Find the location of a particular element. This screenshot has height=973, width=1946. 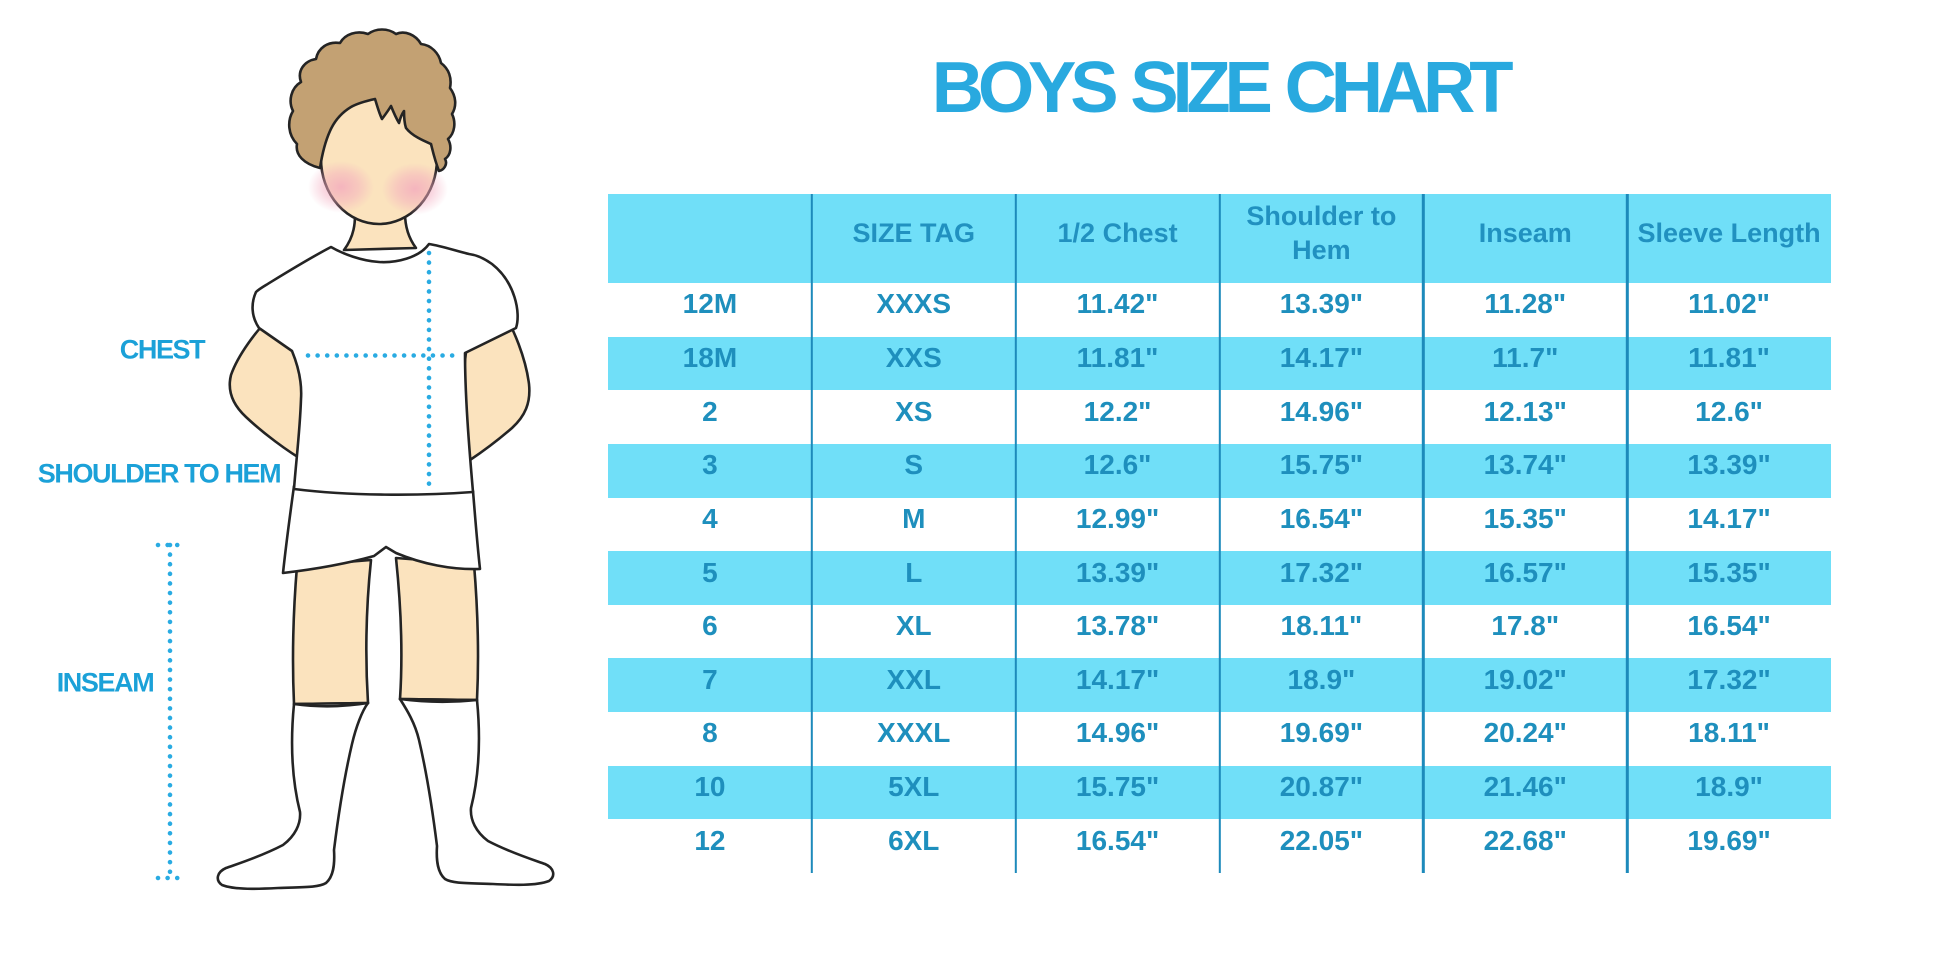

table-cell: 6XL is located at coordinates (914, 840).